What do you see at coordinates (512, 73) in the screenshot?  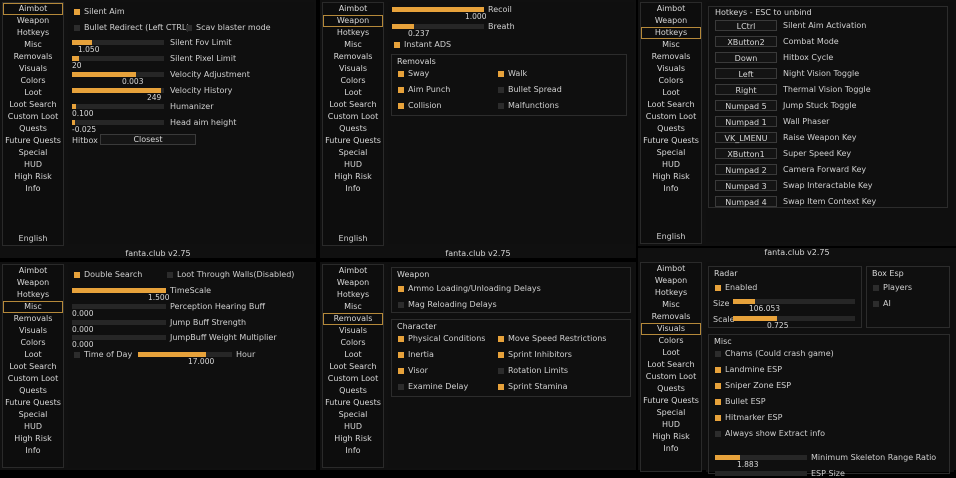 I see `walk-checkbox: Walk` at bounding box center [512, 73].